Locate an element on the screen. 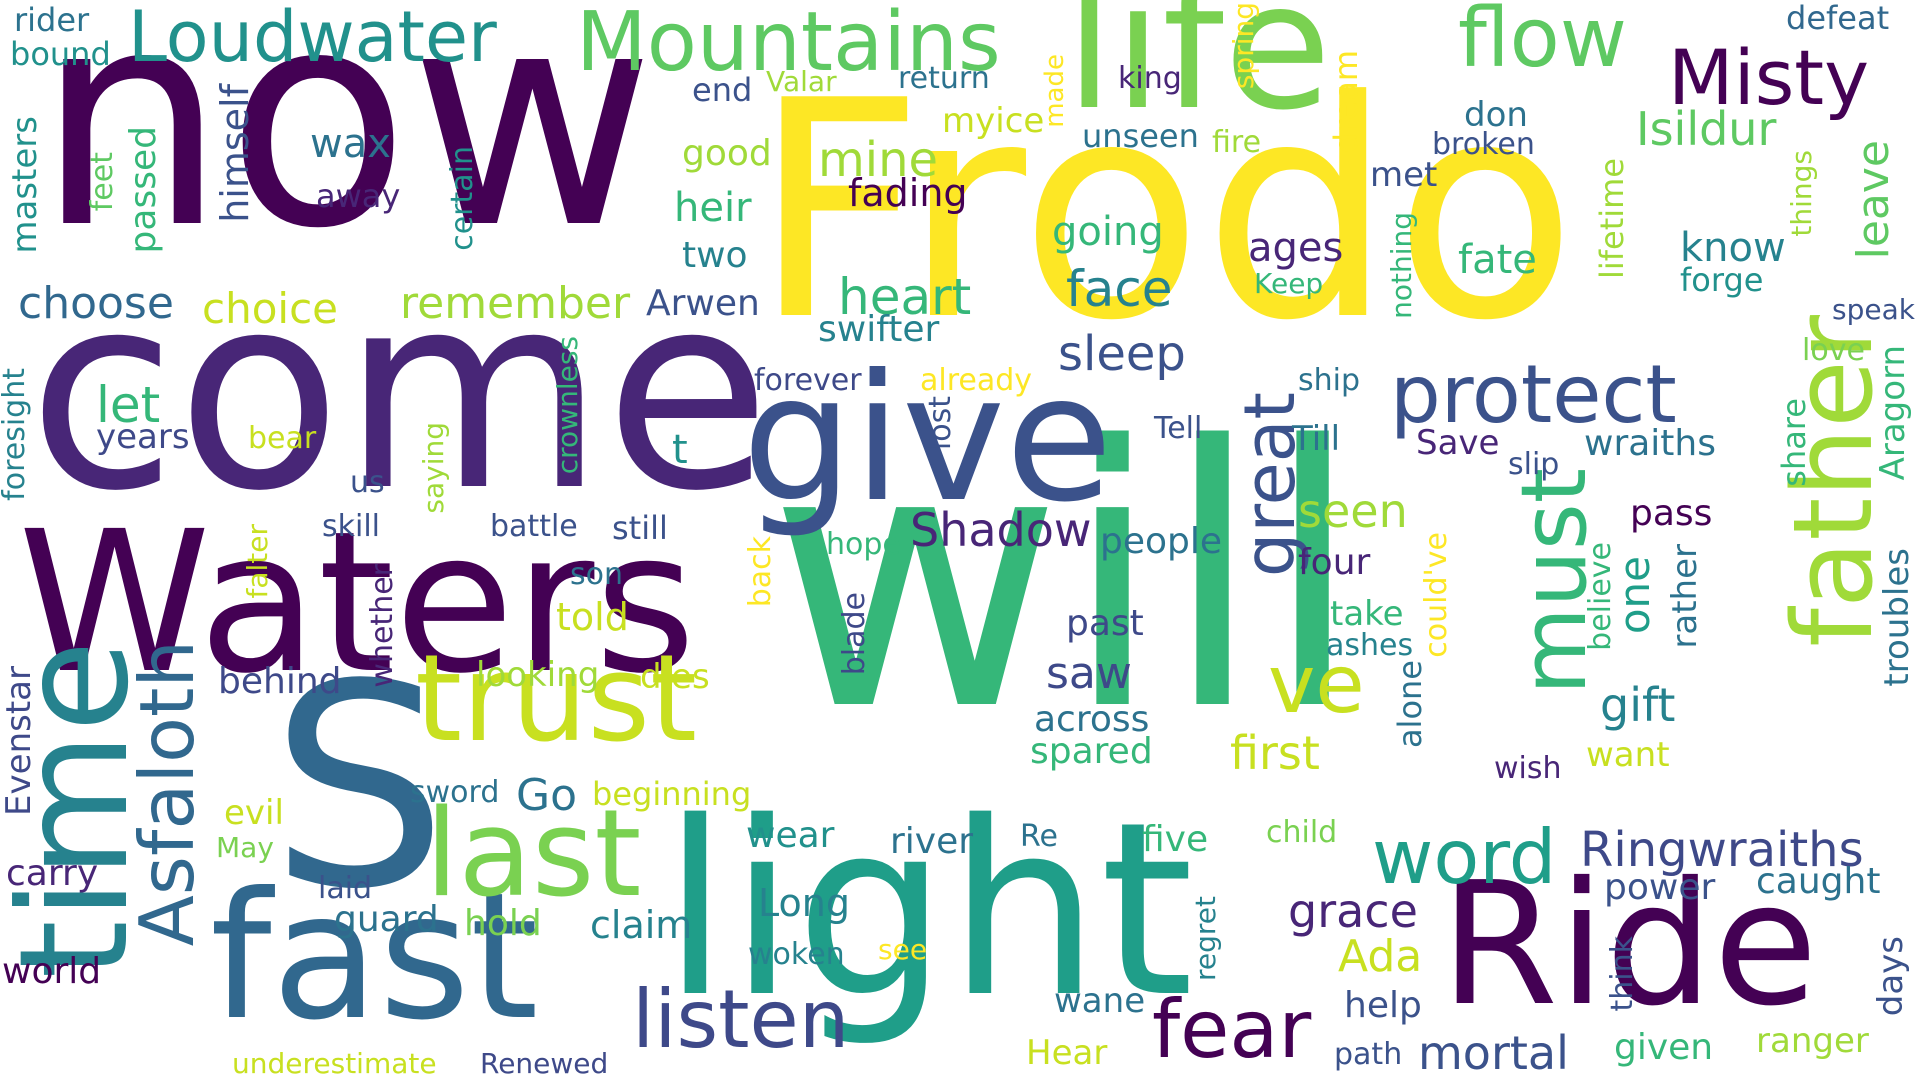 This screenshot has height=1080, width=1920. word-five: five is located at coordinates (1175, 839).